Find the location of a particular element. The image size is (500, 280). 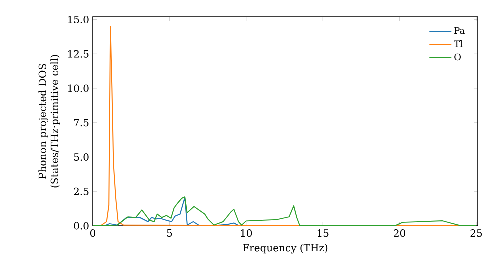

y-axis-title: Phonon projected DOS (States/THz·primitive cell) is located at coordinates (49, 121).